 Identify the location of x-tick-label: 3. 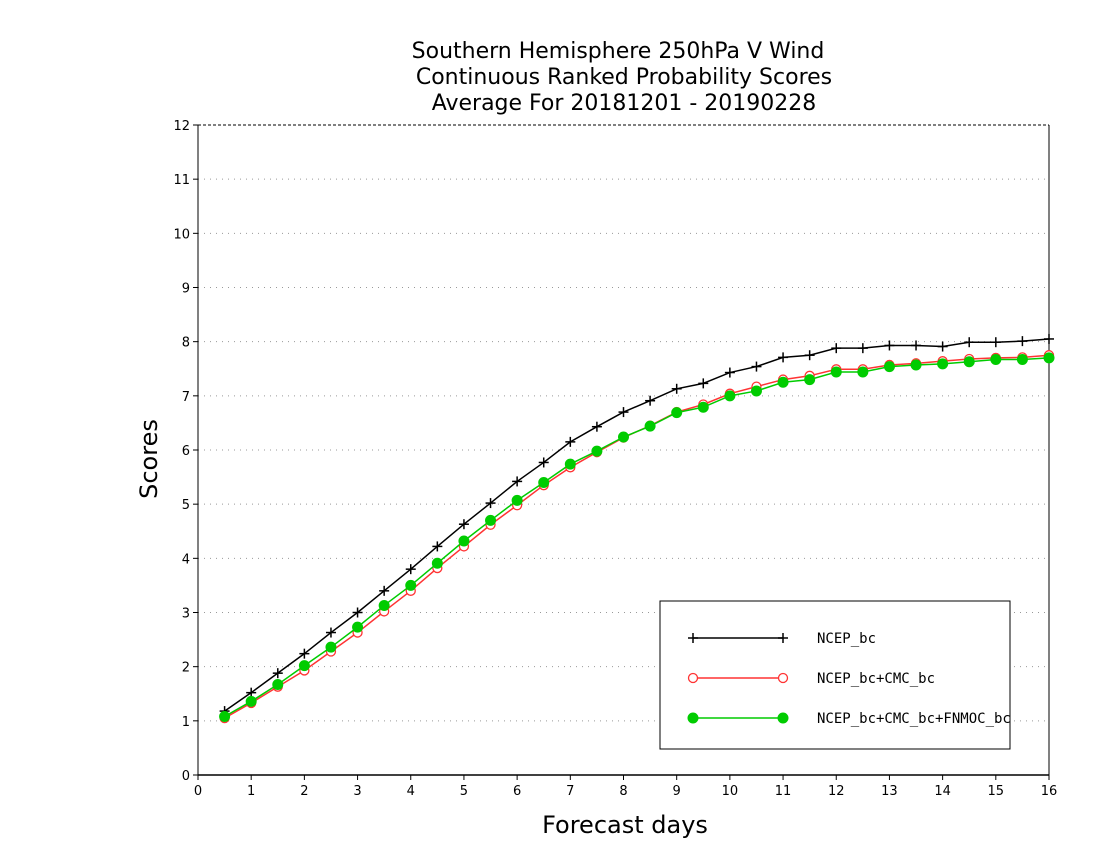
(357, 791).